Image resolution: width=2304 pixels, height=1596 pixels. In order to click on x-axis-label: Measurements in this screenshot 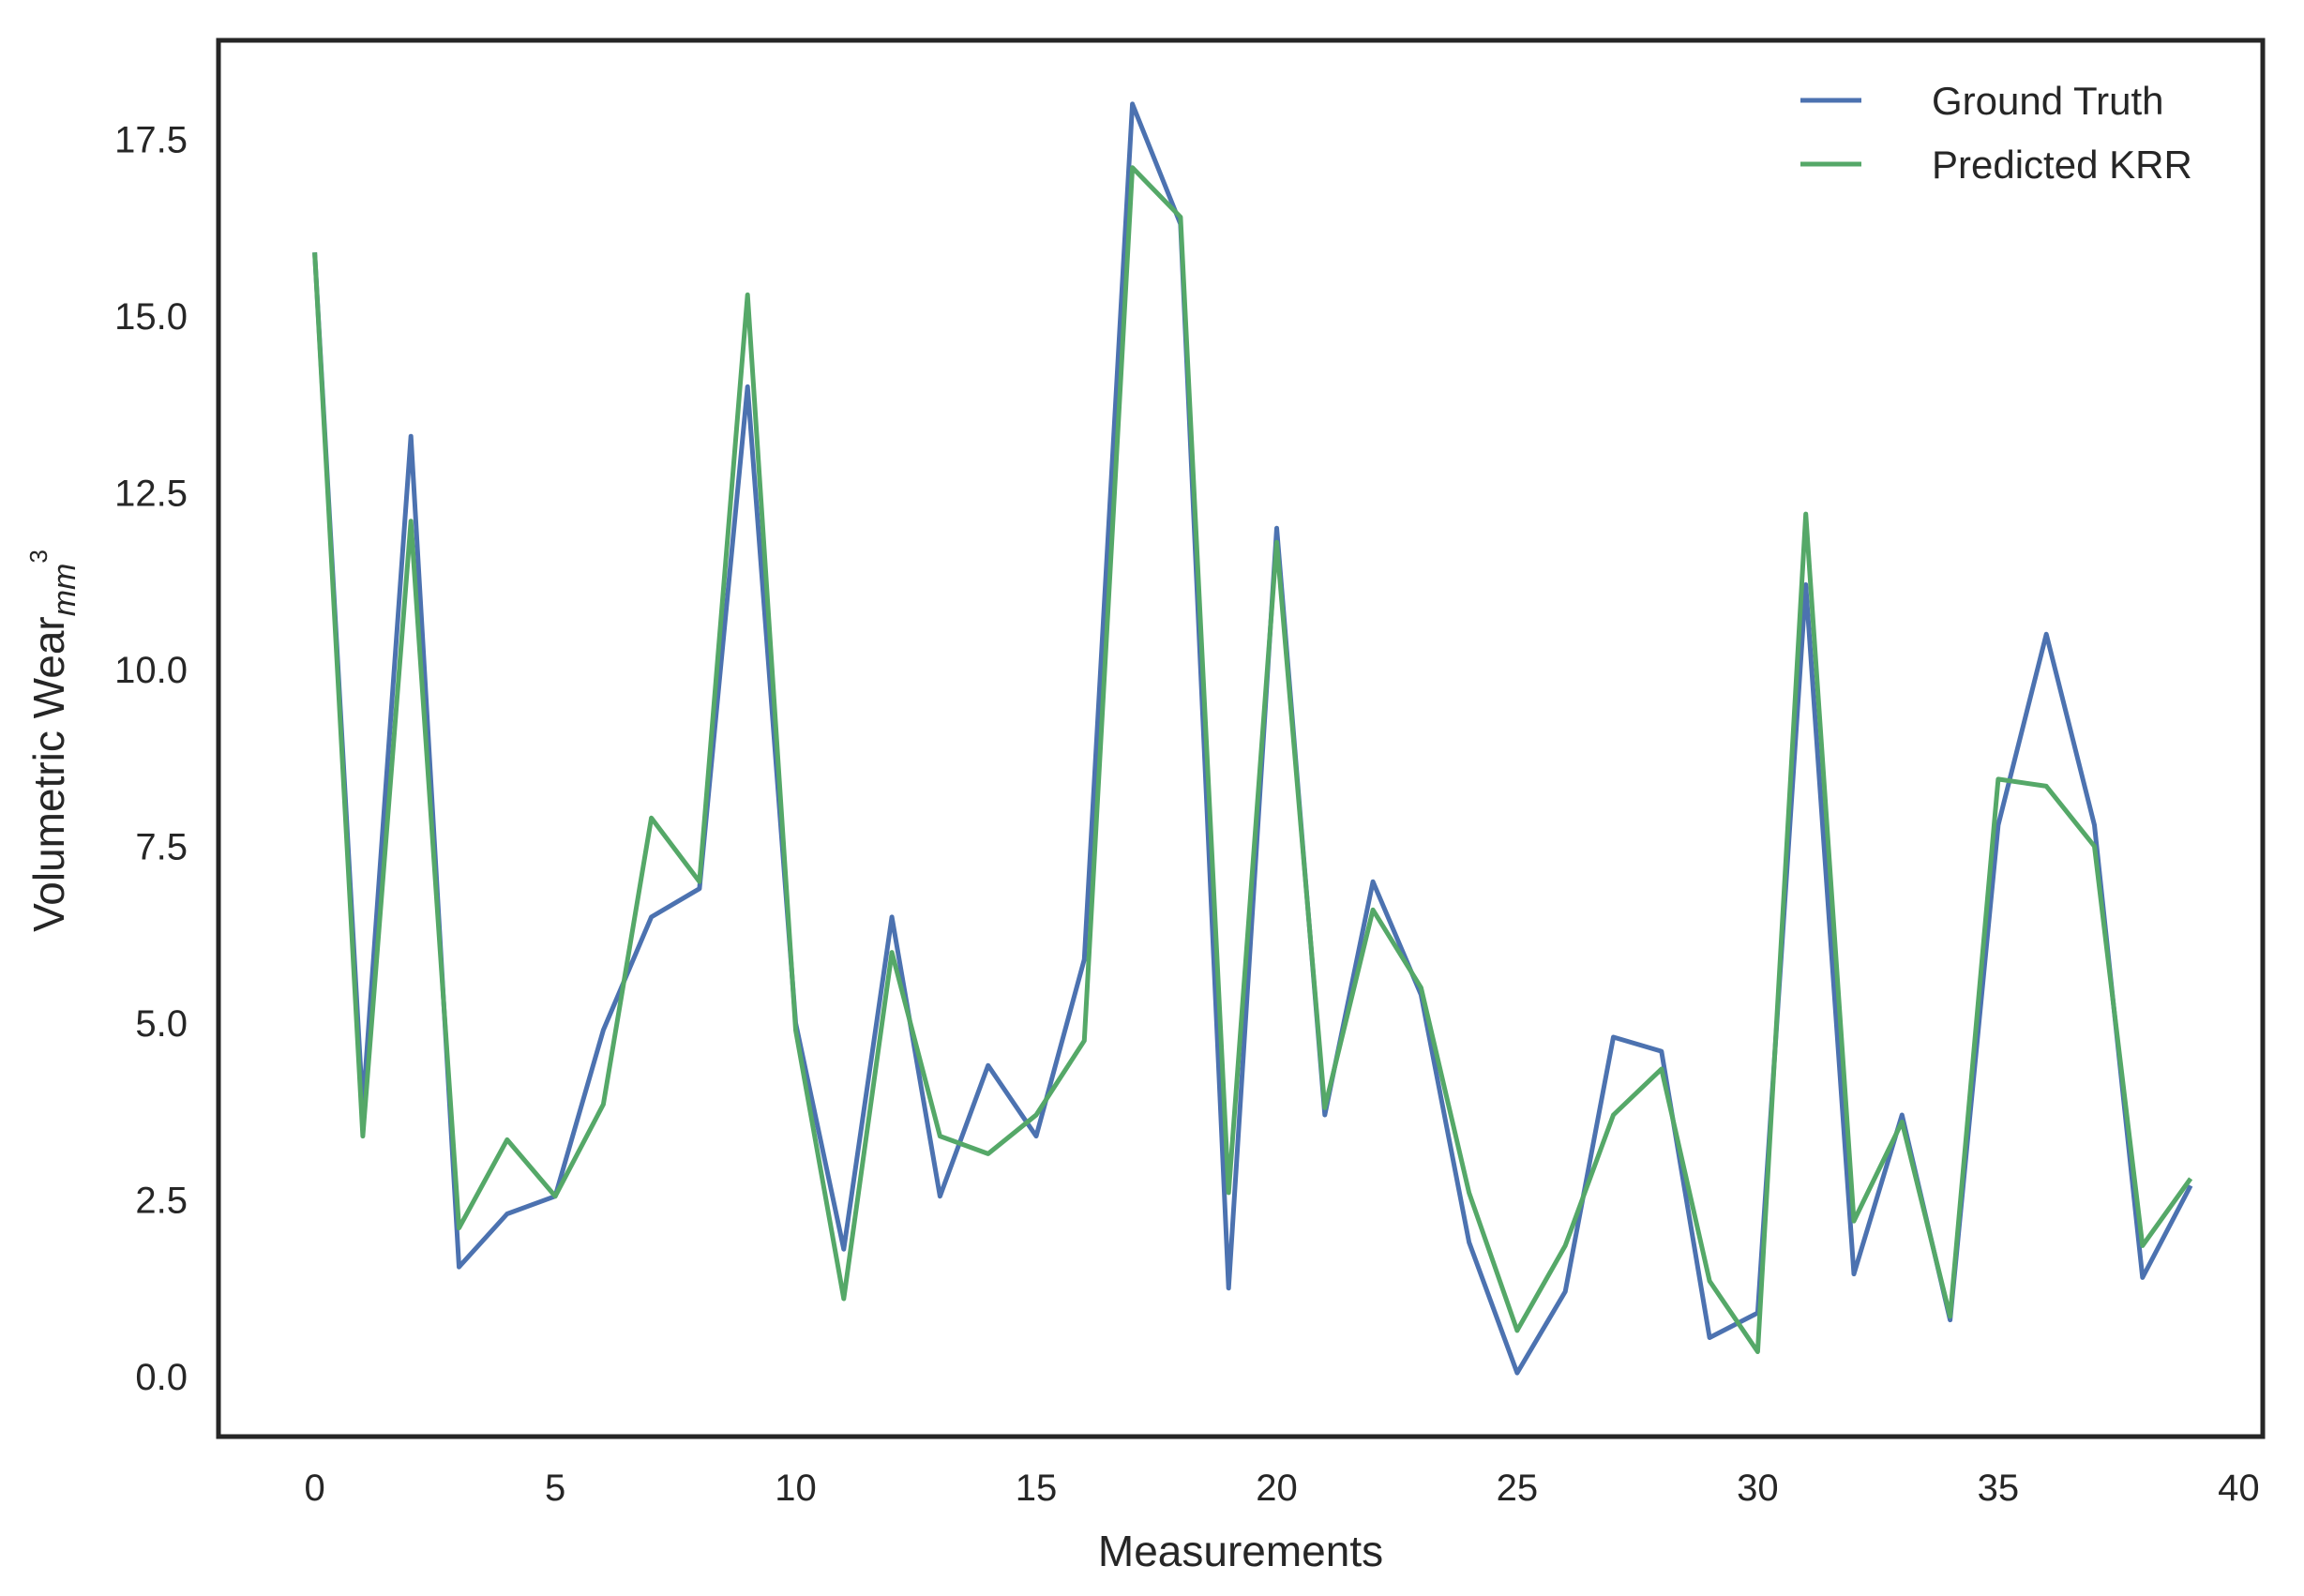, I will do `click(1240, 1551)`.